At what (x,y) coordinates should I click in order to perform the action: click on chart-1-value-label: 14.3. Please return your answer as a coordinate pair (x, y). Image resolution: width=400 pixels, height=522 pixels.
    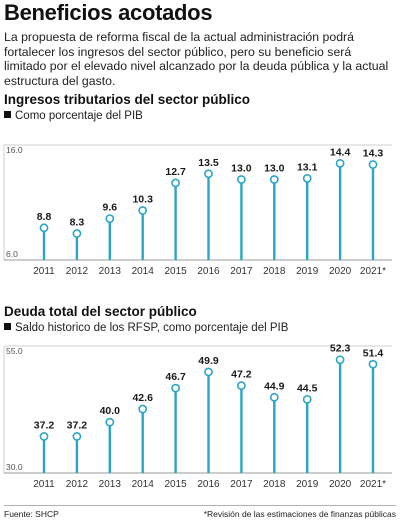
    Looking at the image, I should click on (373, 154).